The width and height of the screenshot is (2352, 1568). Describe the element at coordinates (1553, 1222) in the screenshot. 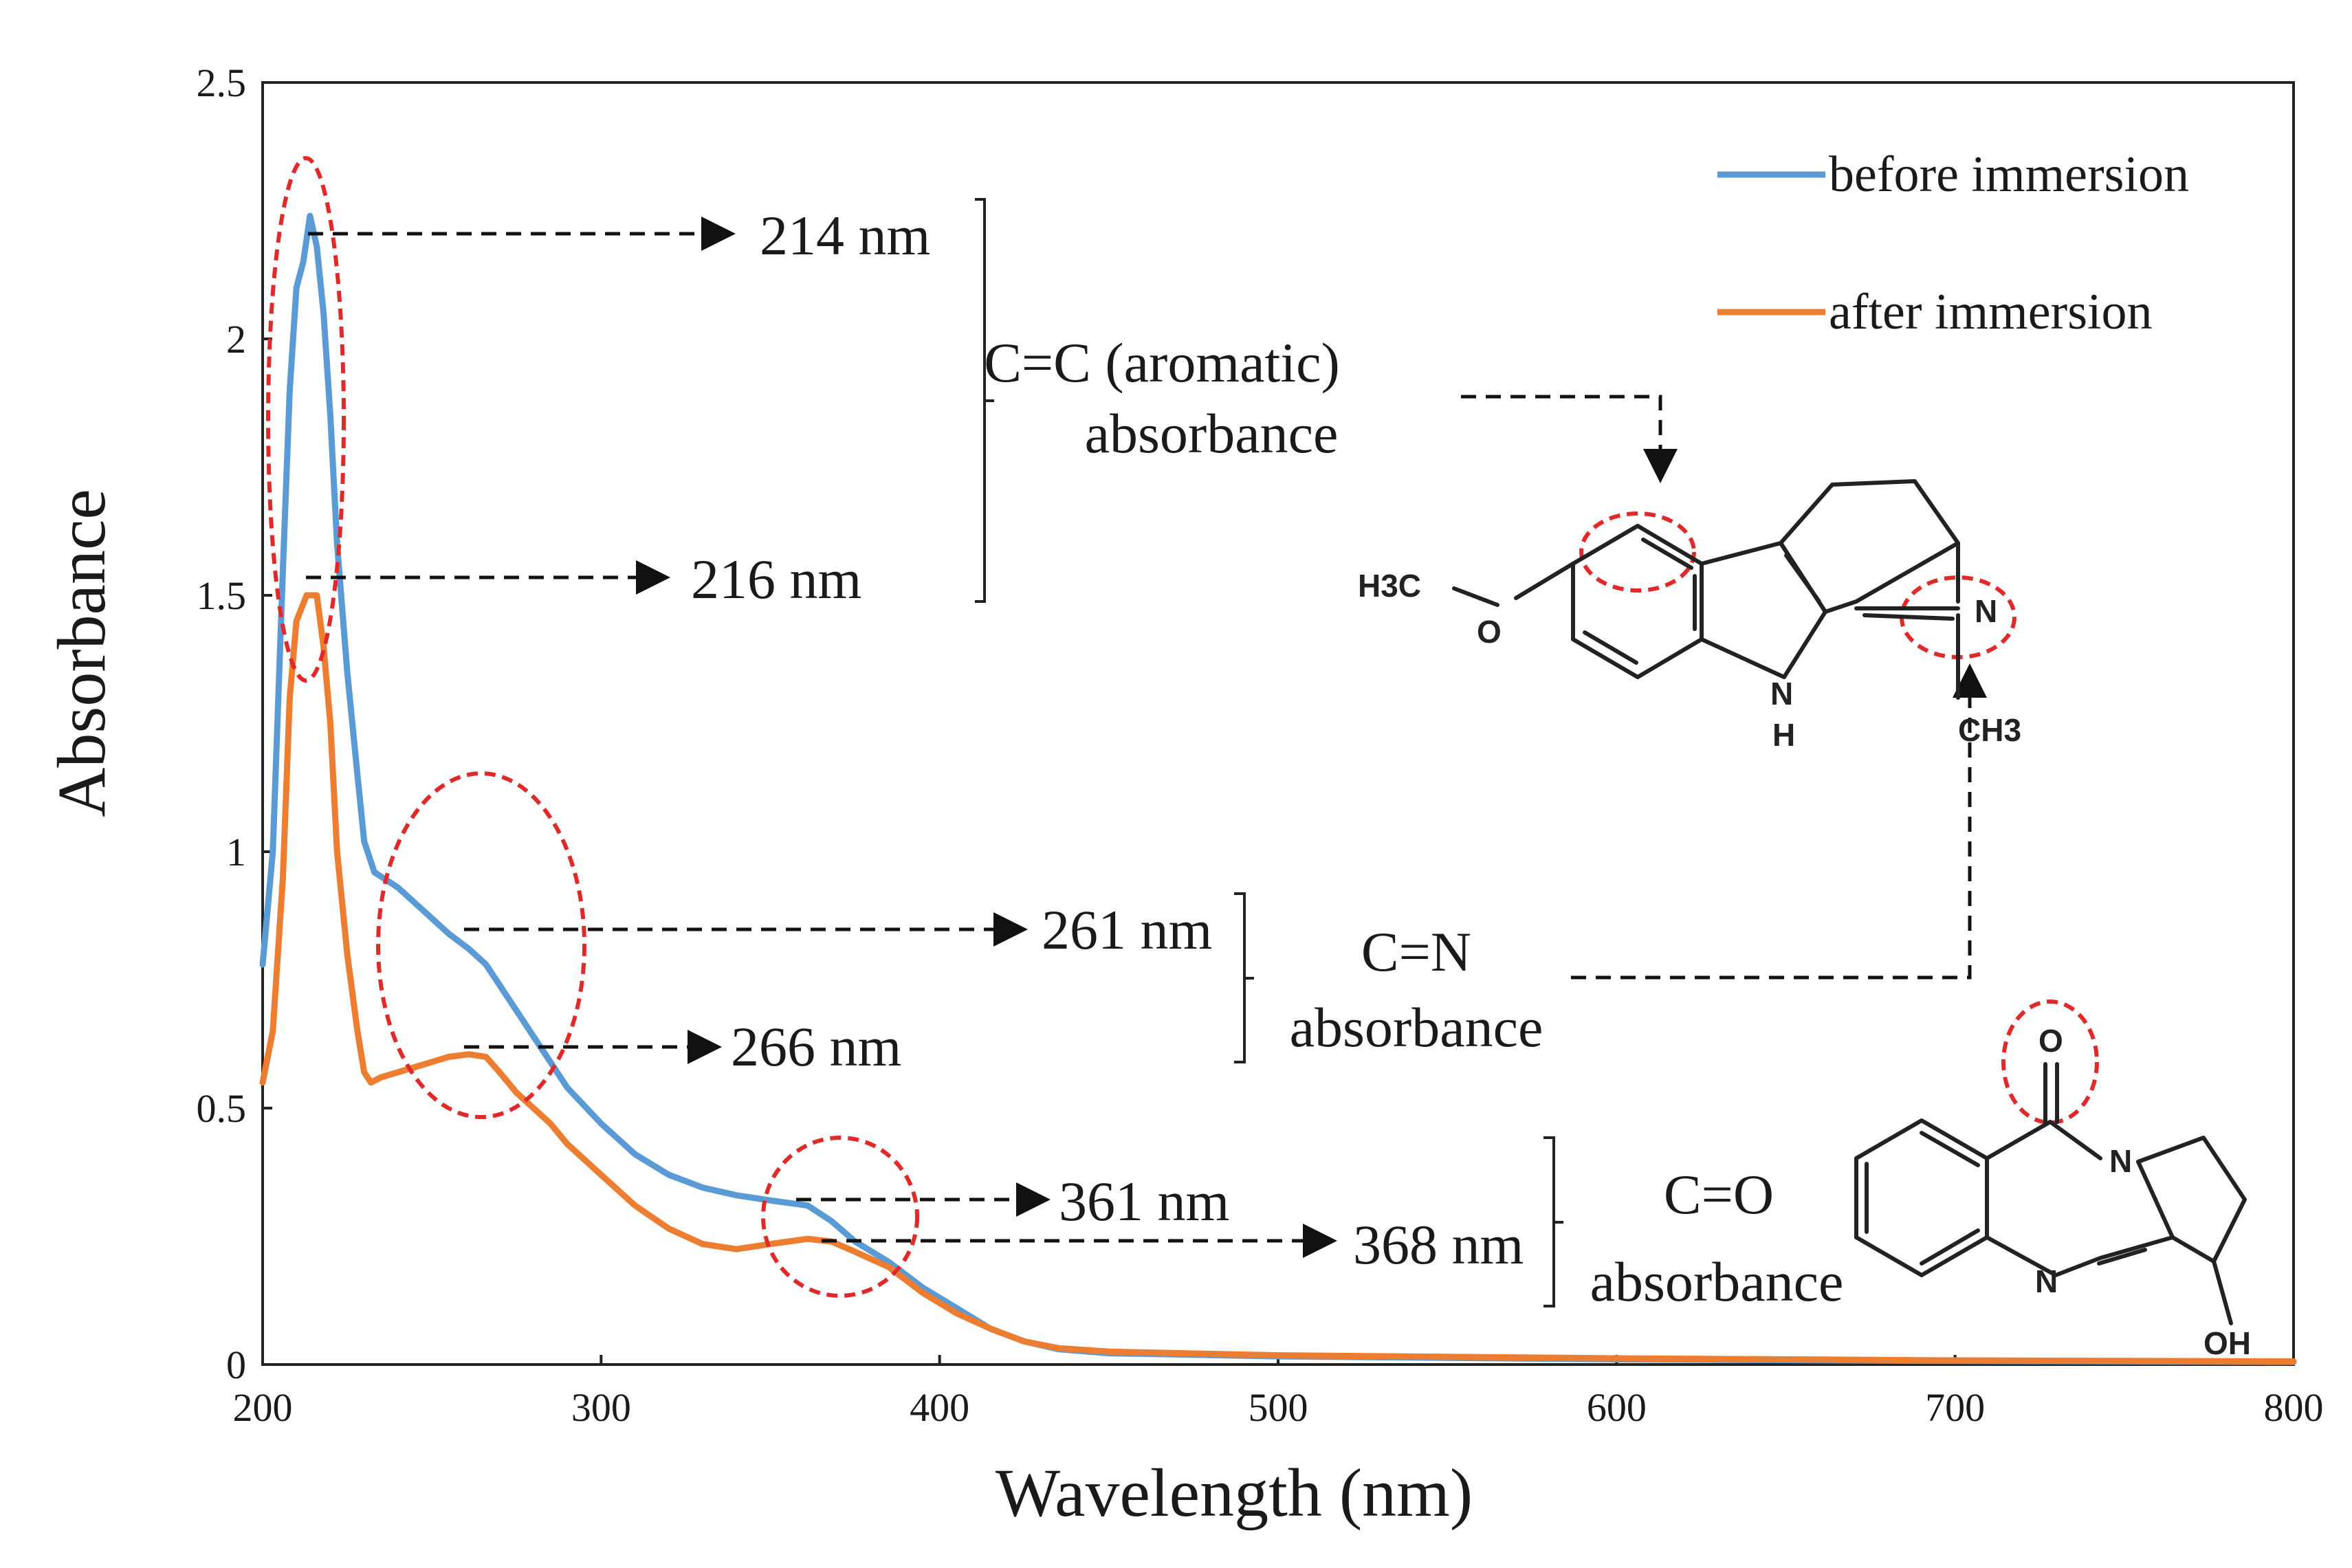

I see `bracket-co` at that location.